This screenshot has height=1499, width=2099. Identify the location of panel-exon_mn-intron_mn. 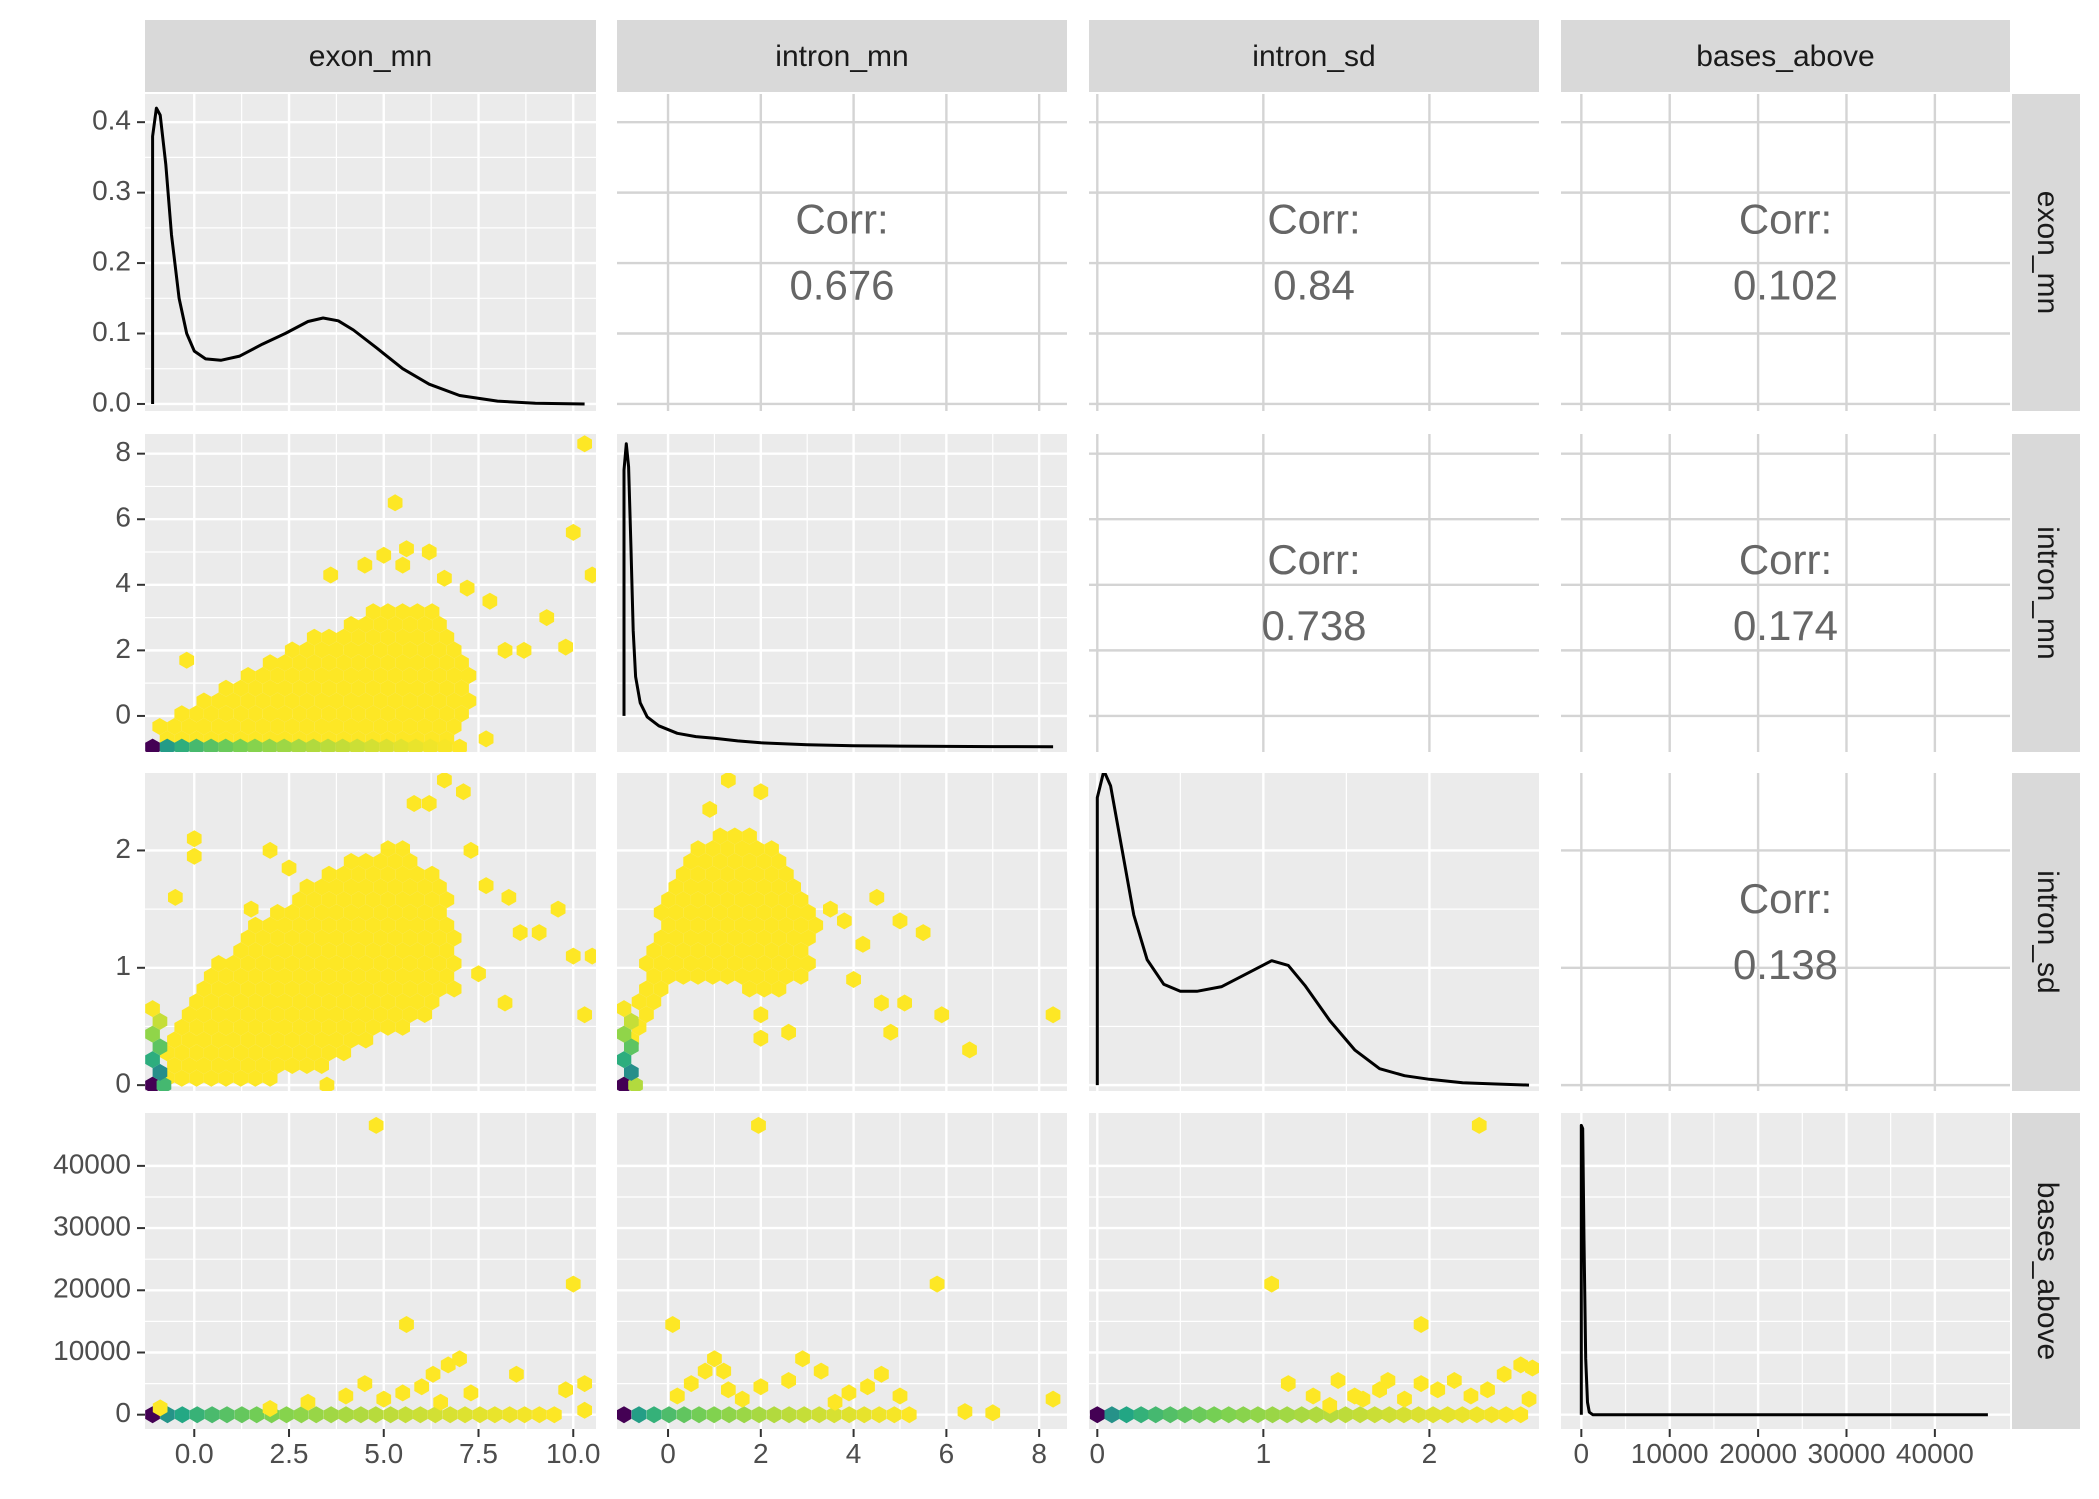
(842, 252).